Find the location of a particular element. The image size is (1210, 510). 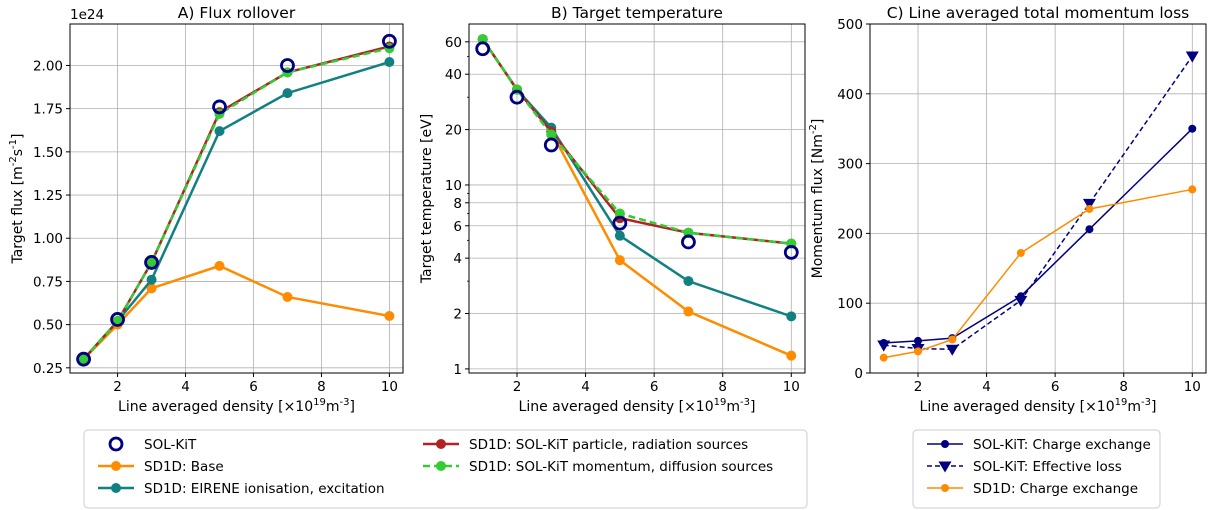

legend-entry-sd1d-eirene-ionisation-excitation: SD1D: EIRENE ionisation, excitation is located at coordinates (241, 489).